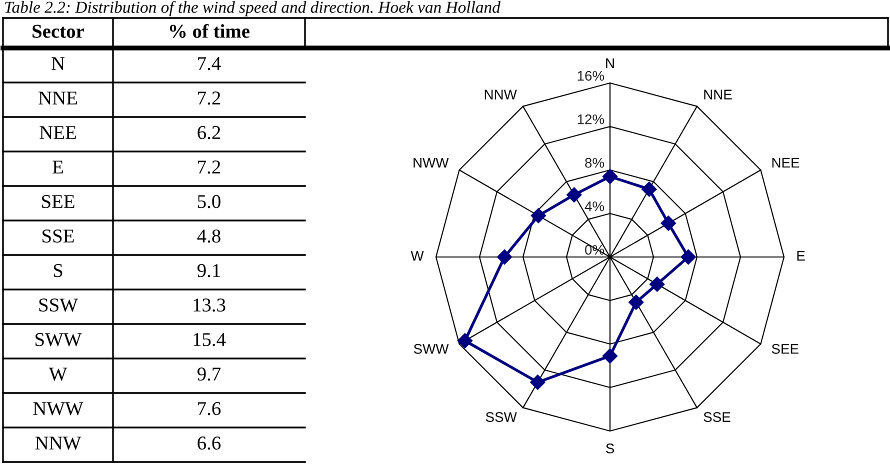  Describe the element at coordinates (58, 132) in the screenshot. I see `category-label: NEE` at that location.